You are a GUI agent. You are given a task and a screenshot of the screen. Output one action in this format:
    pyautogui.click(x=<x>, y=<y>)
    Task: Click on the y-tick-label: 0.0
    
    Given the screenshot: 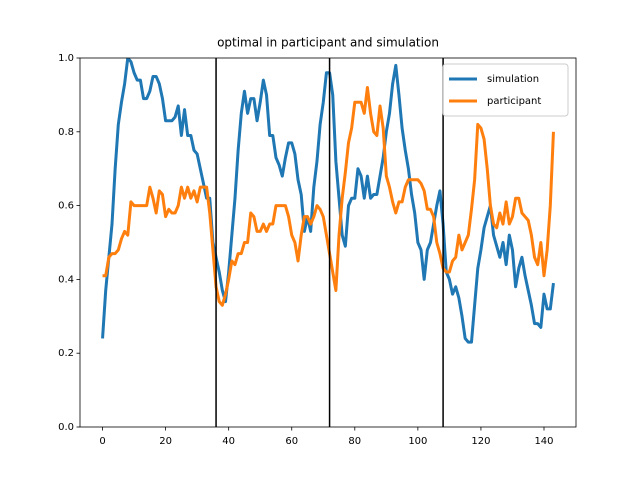 What is the action you would take?
    pyautogui.click(x=66, y=427)
    